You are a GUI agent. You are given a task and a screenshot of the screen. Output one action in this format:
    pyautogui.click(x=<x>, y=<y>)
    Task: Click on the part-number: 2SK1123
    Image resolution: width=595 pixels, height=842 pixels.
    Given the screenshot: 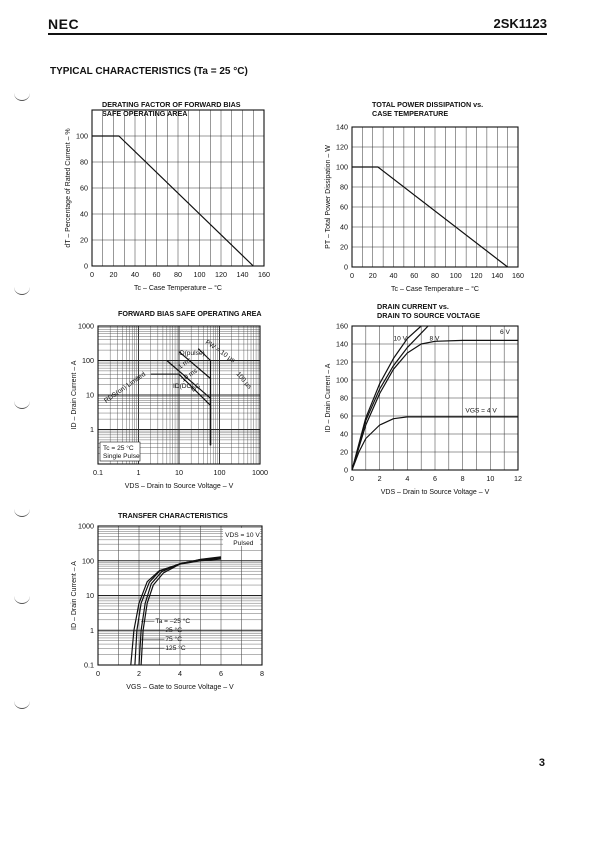 What is the action you would take?
    pyautogui.click(x=520, y=23)
    